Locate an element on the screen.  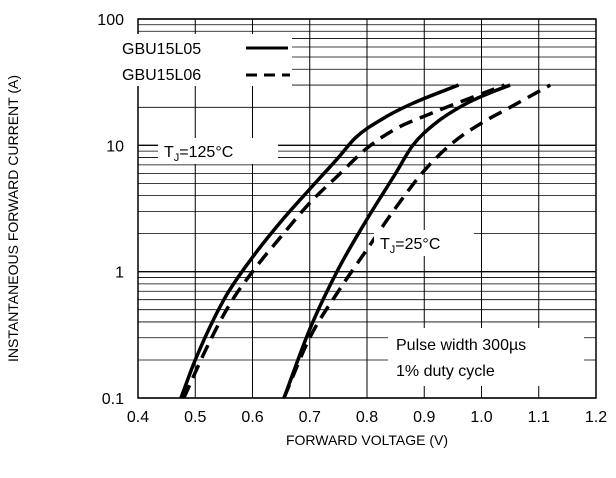
tj-25c-label: TJ=25°C is located at coordinates (410, 246).